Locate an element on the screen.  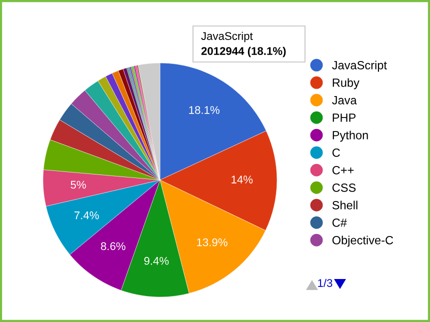
data-label: 8.6% is located at coordinates (113, 246).